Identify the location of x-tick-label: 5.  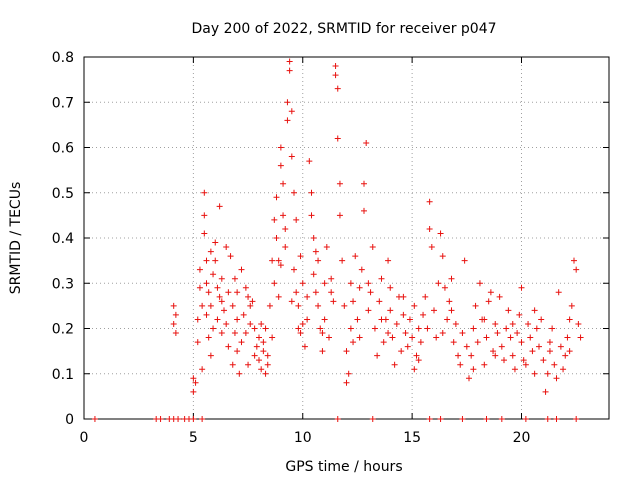
(193, 438).